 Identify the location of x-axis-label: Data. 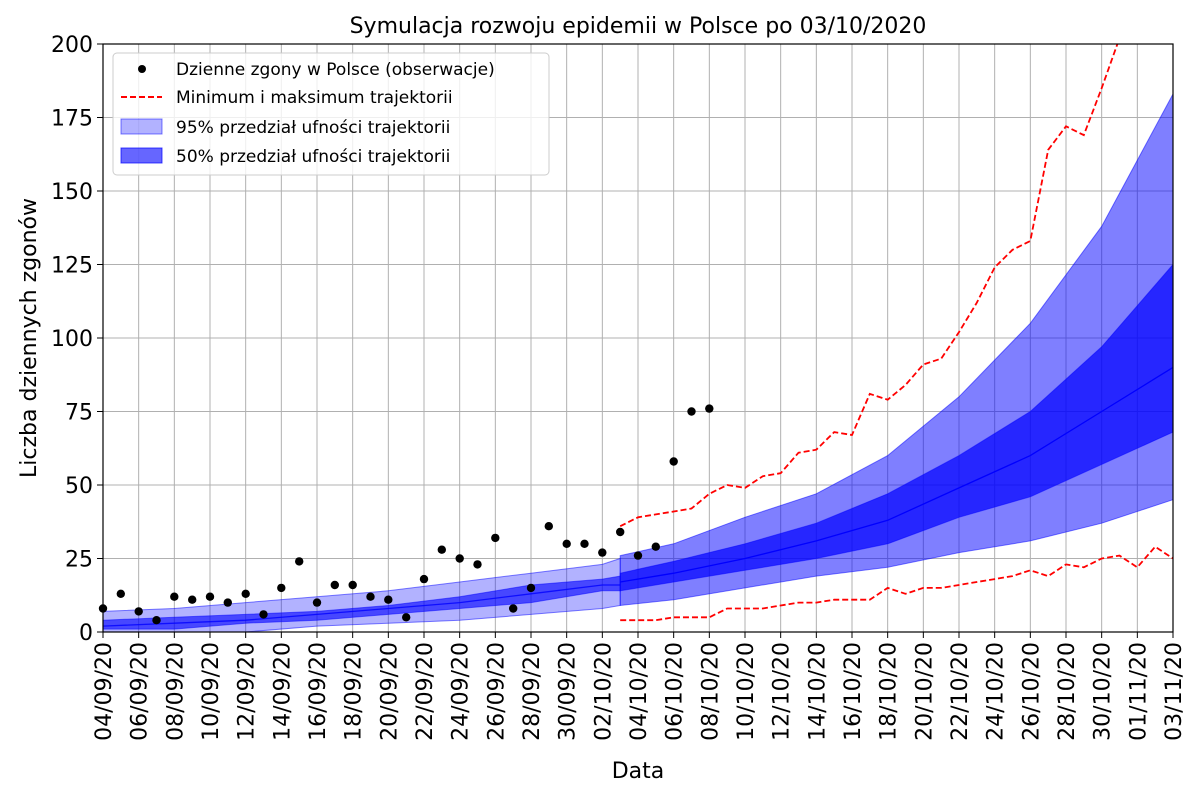
(638, 771).